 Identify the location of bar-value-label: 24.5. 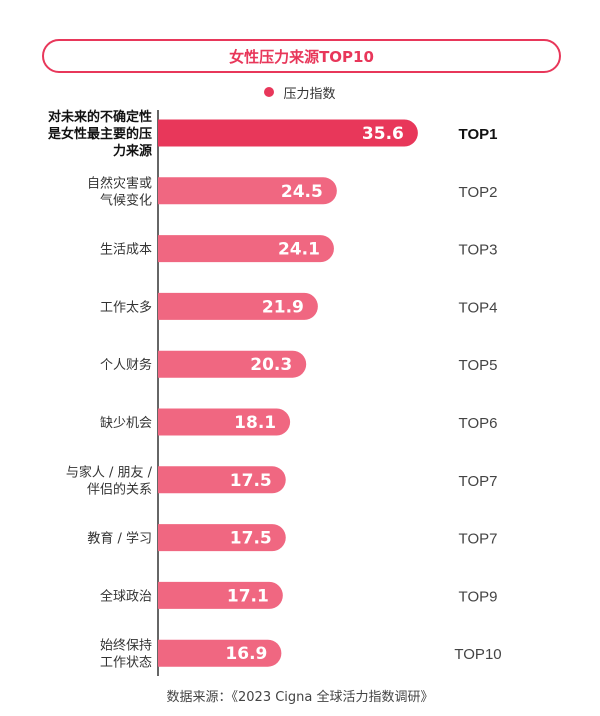
(302, 192).